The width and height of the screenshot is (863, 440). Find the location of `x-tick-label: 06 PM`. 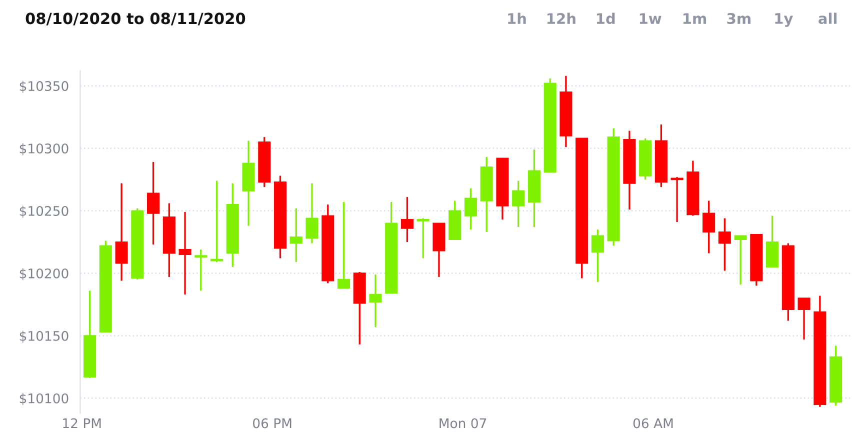

x-tick-label: 06 PM is located at coordinates (272, 423).